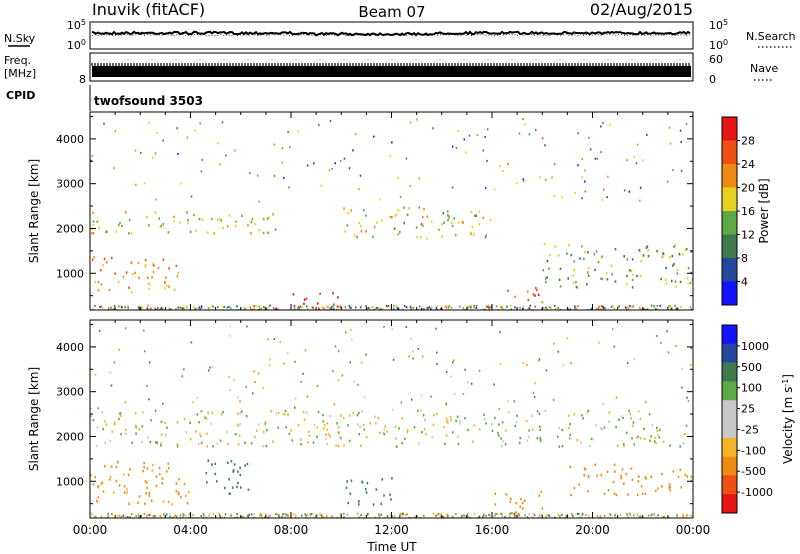  Describe the element at coordinates (391, 35) in the screenshot. I see `nsky-frame` at that location.